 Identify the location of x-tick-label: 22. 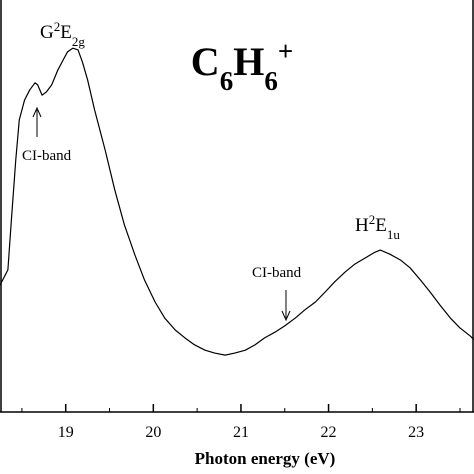
(329, 432).